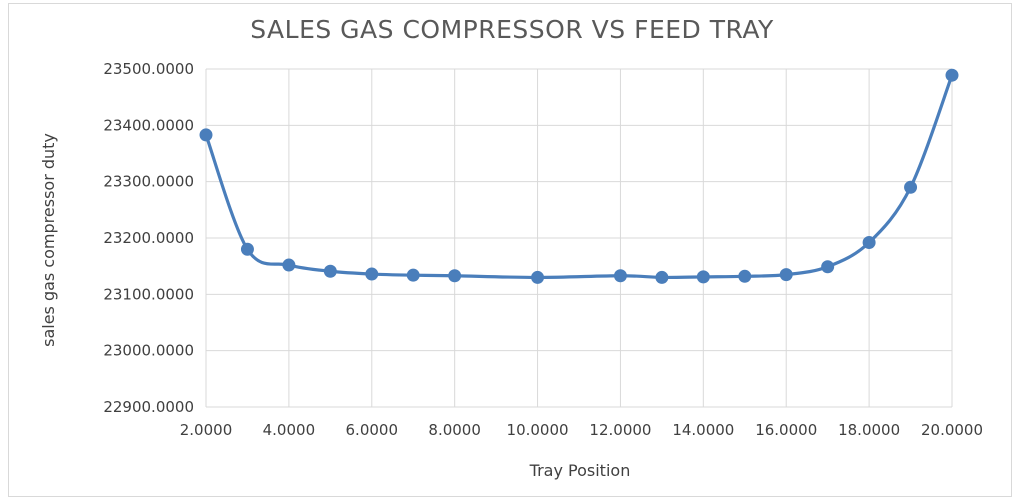 The image size is (1020, 500). I want to click on x-tick-label: 14.0000, so click(703, 430).